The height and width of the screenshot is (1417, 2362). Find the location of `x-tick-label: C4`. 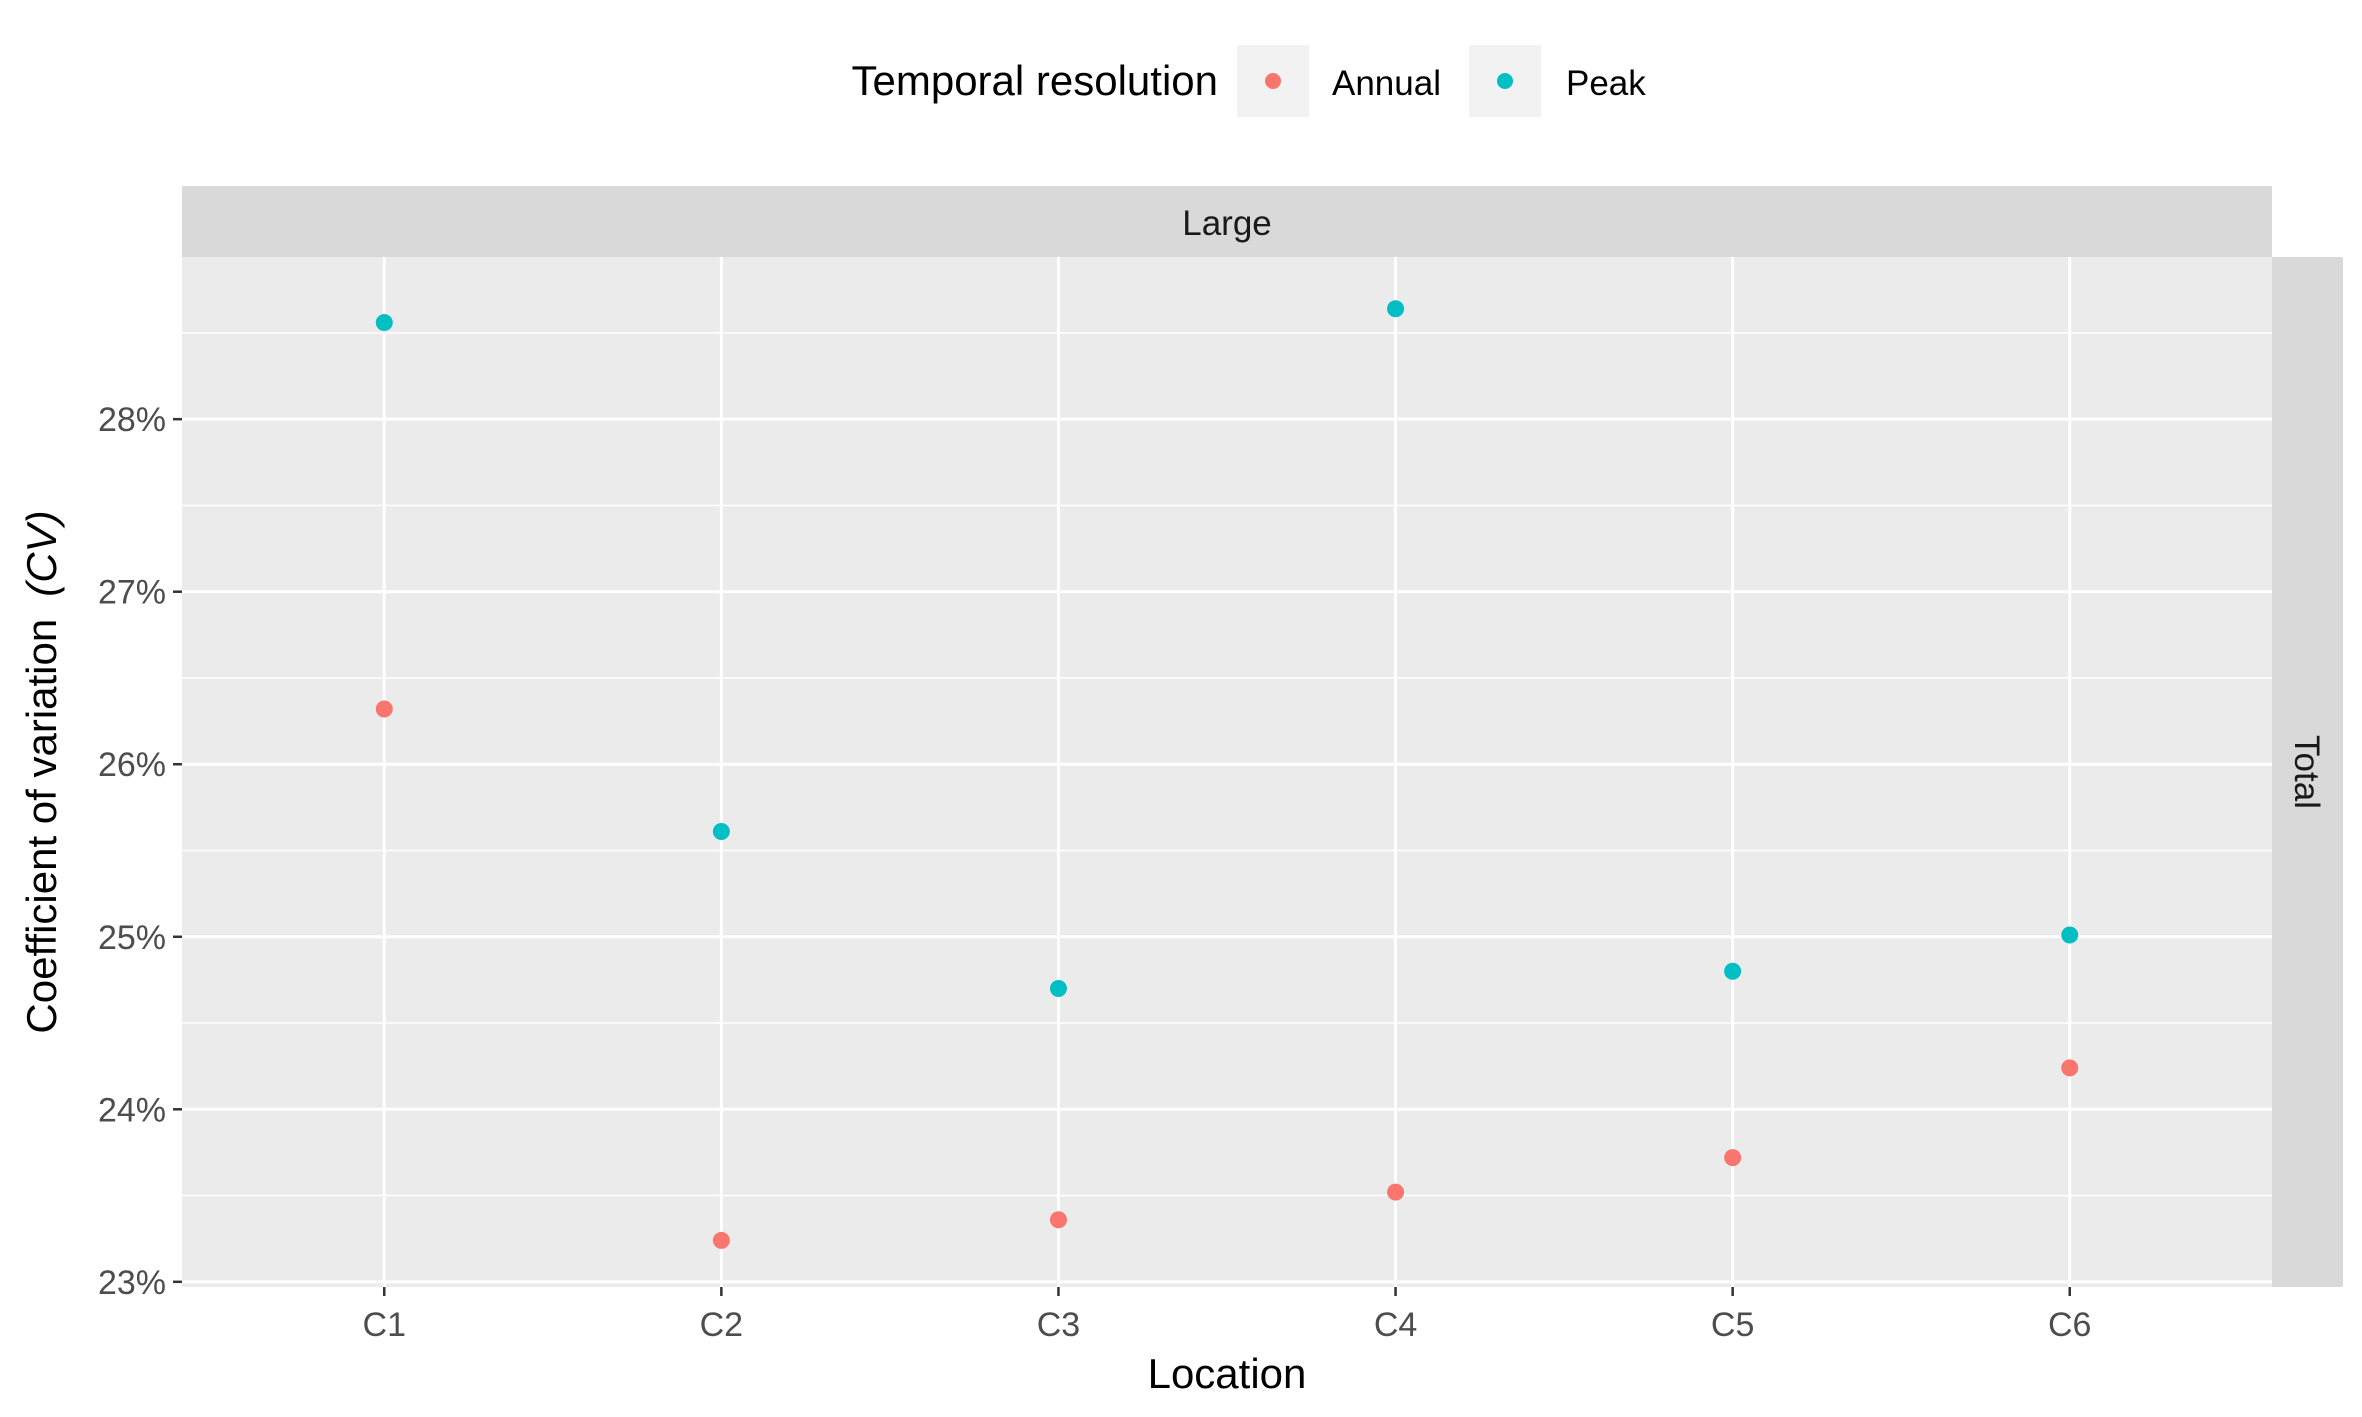

x-tick-label: C4 is located at coordinates (1395, 1325).